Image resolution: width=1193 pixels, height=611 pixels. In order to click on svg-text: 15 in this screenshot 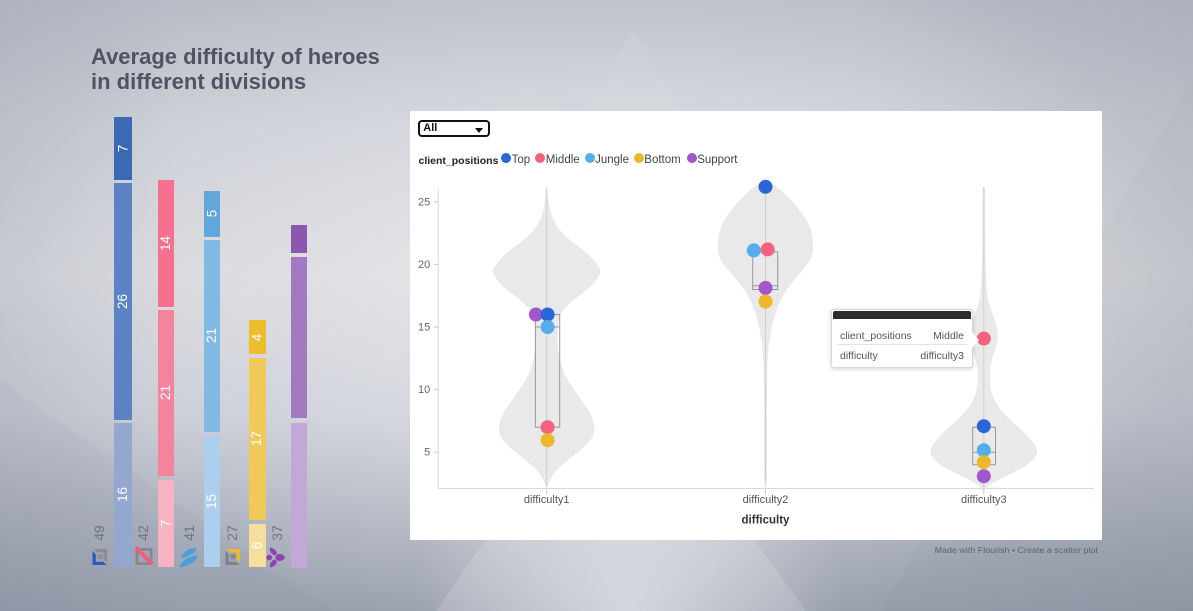, I will do `click(424, 328)`.